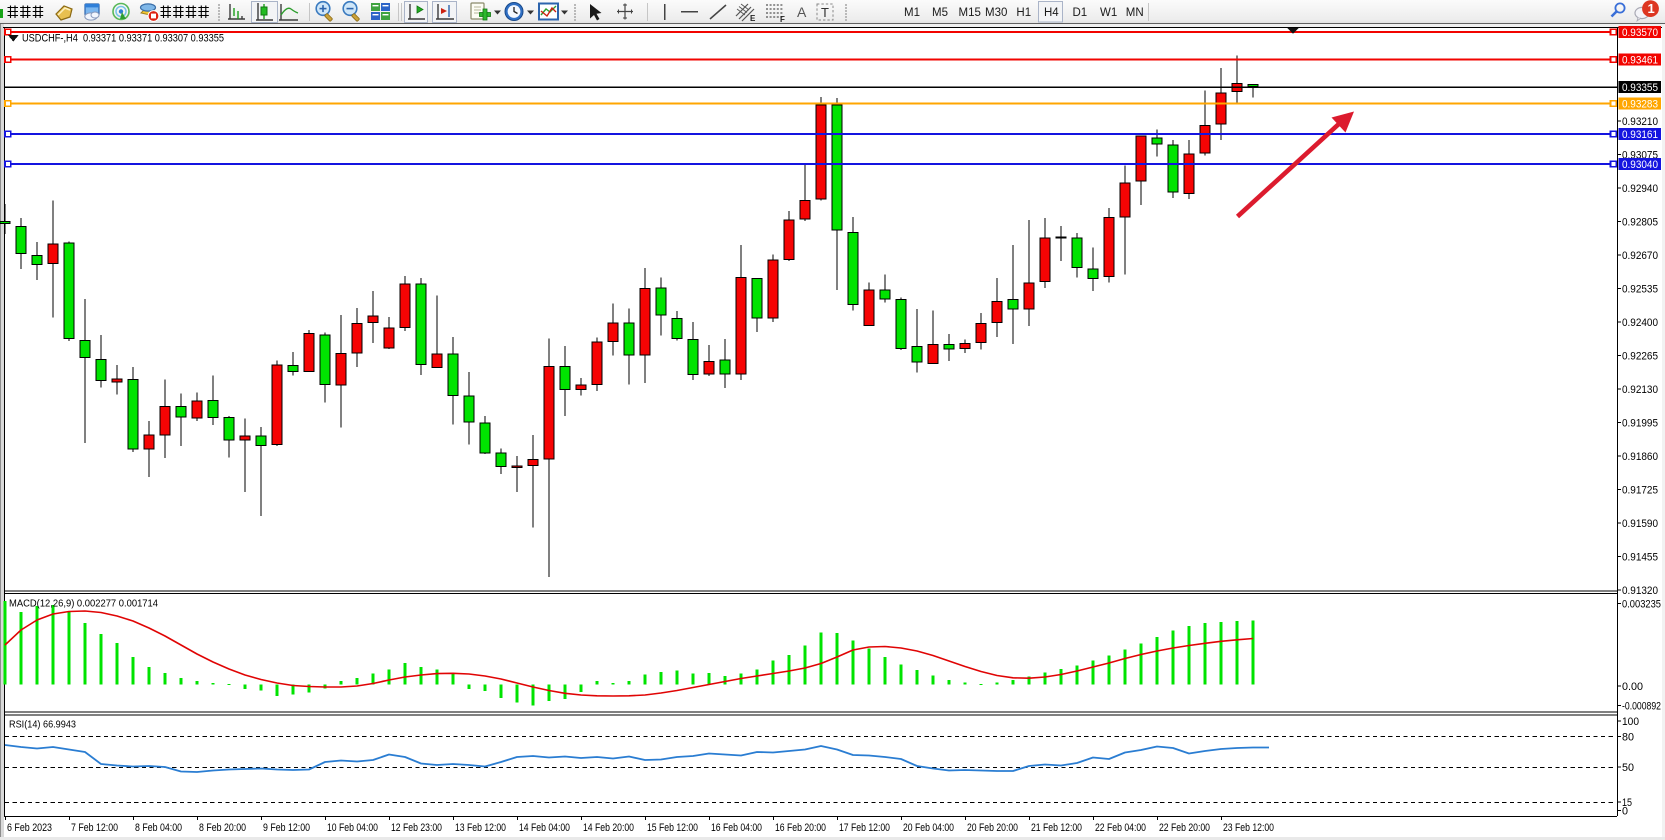  Describe the element at coordinates (1640, 457) in the screenshot. I see `svg-text: 0.91860` at that location.